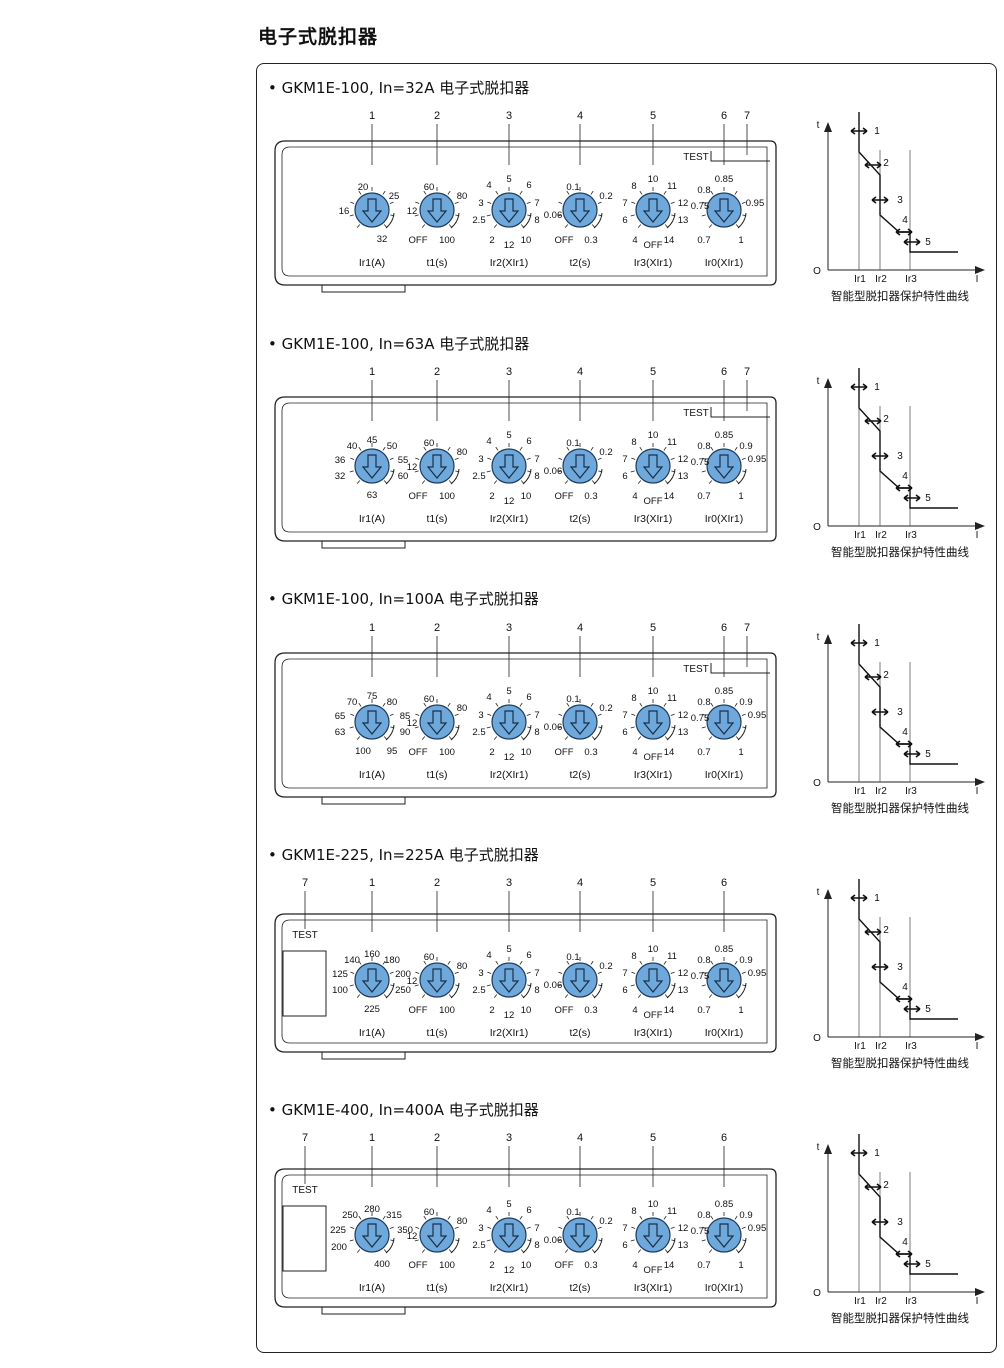 This screenshot has height=1368, width=1004. Describe the element at coordinates (480, 1228) in the screenshot. I see `dial-scale-label: 3` at that location.